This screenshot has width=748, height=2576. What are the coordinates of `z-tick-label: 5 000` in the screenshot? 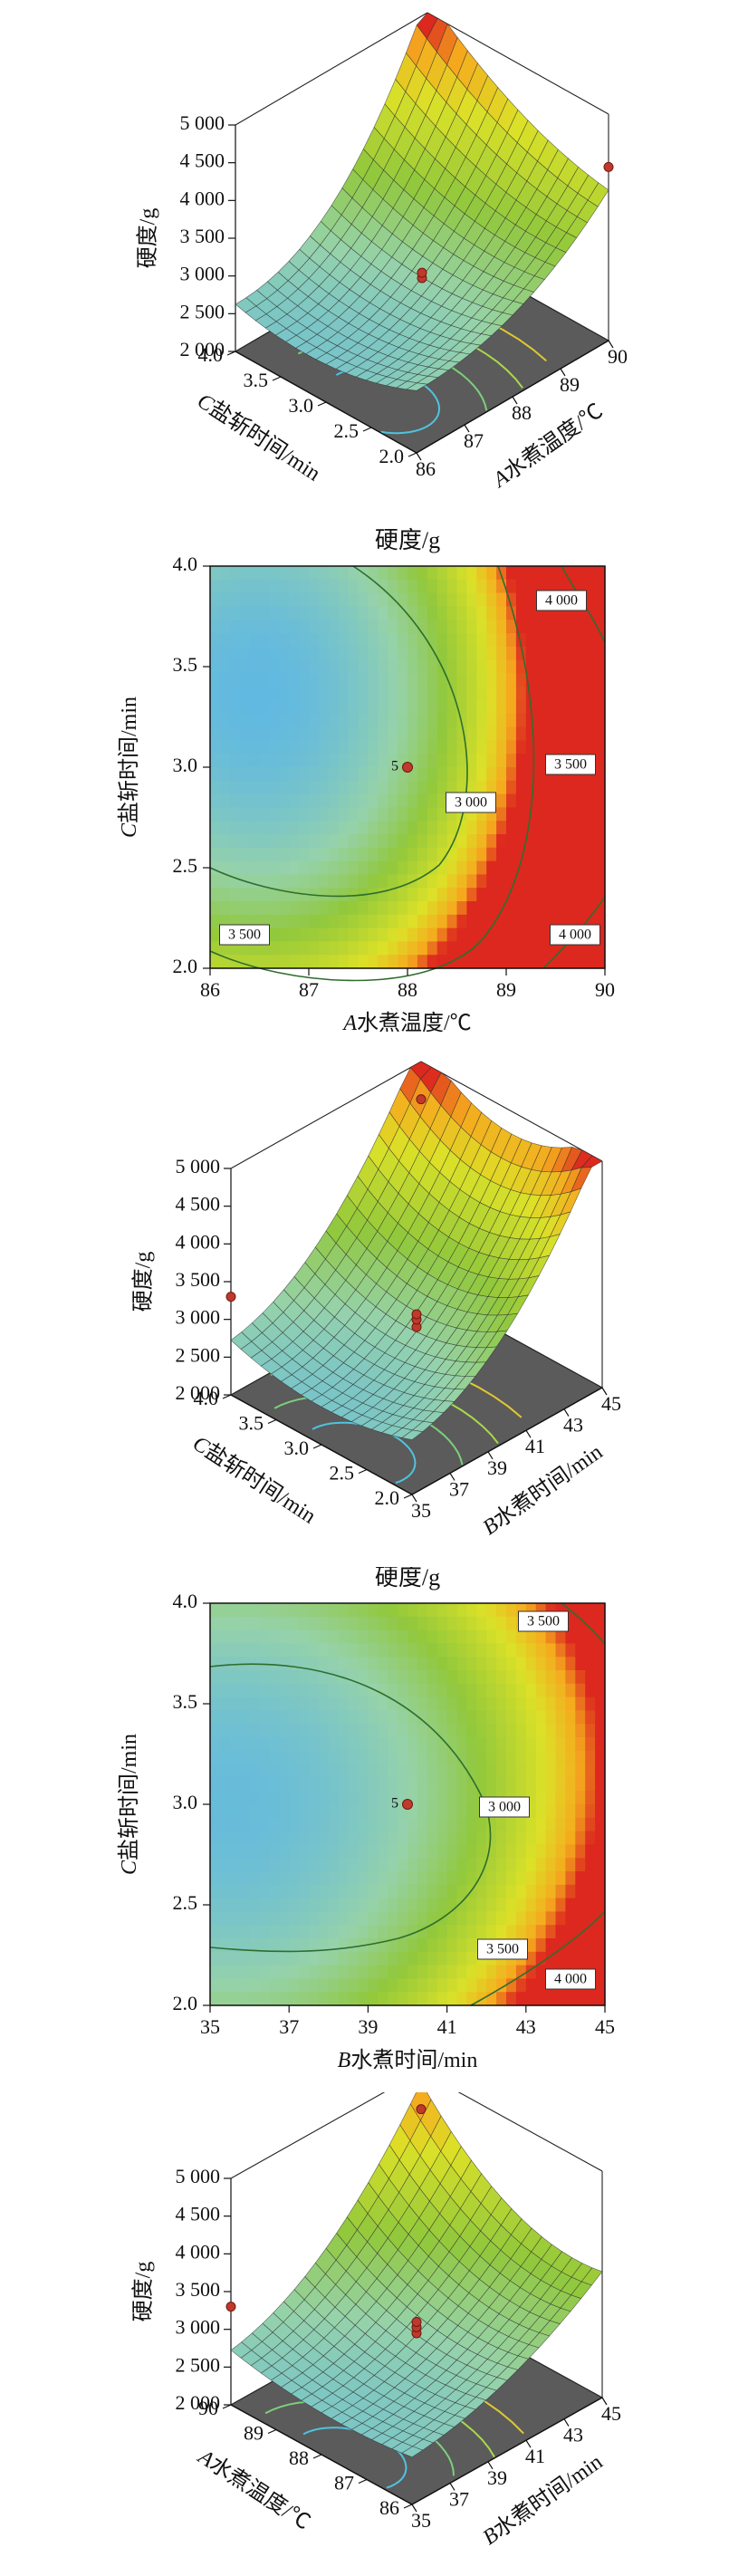 It's located at (198, 2176).